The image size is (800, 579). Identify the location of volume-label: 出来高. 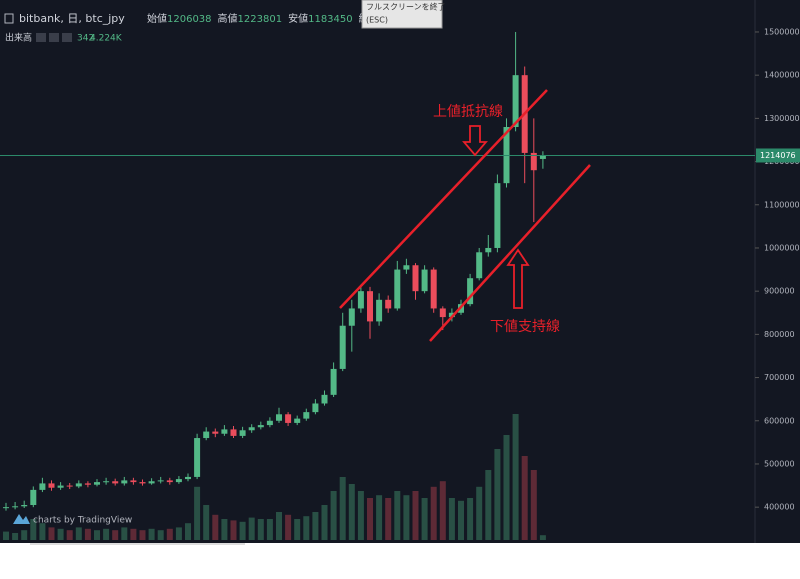
(18, 38).